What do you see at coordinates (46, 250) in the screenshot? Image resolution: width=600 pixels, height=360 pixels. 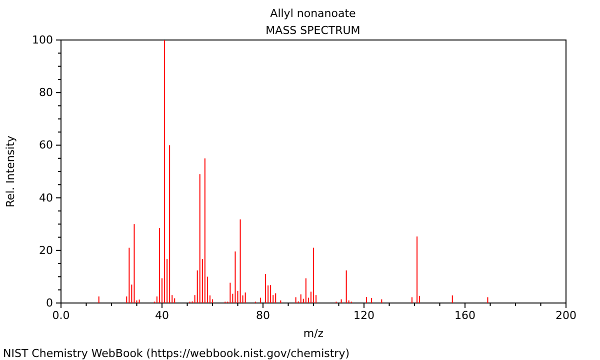 I see `y-tick-label: 20` at bounding box center [46, 250].